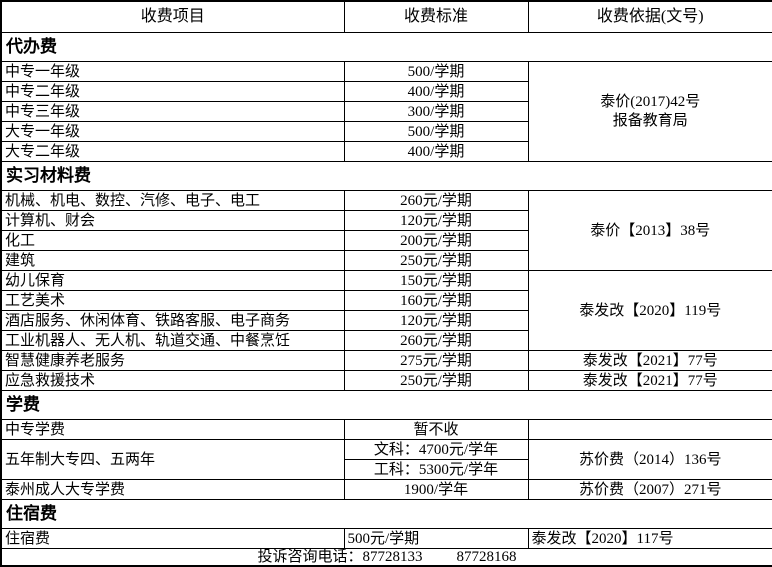  What do you see at coordinates (172, 220) in the screenshot?
I see `fee-item-cell: 计算机、财会` at bounding box center [172, 220].